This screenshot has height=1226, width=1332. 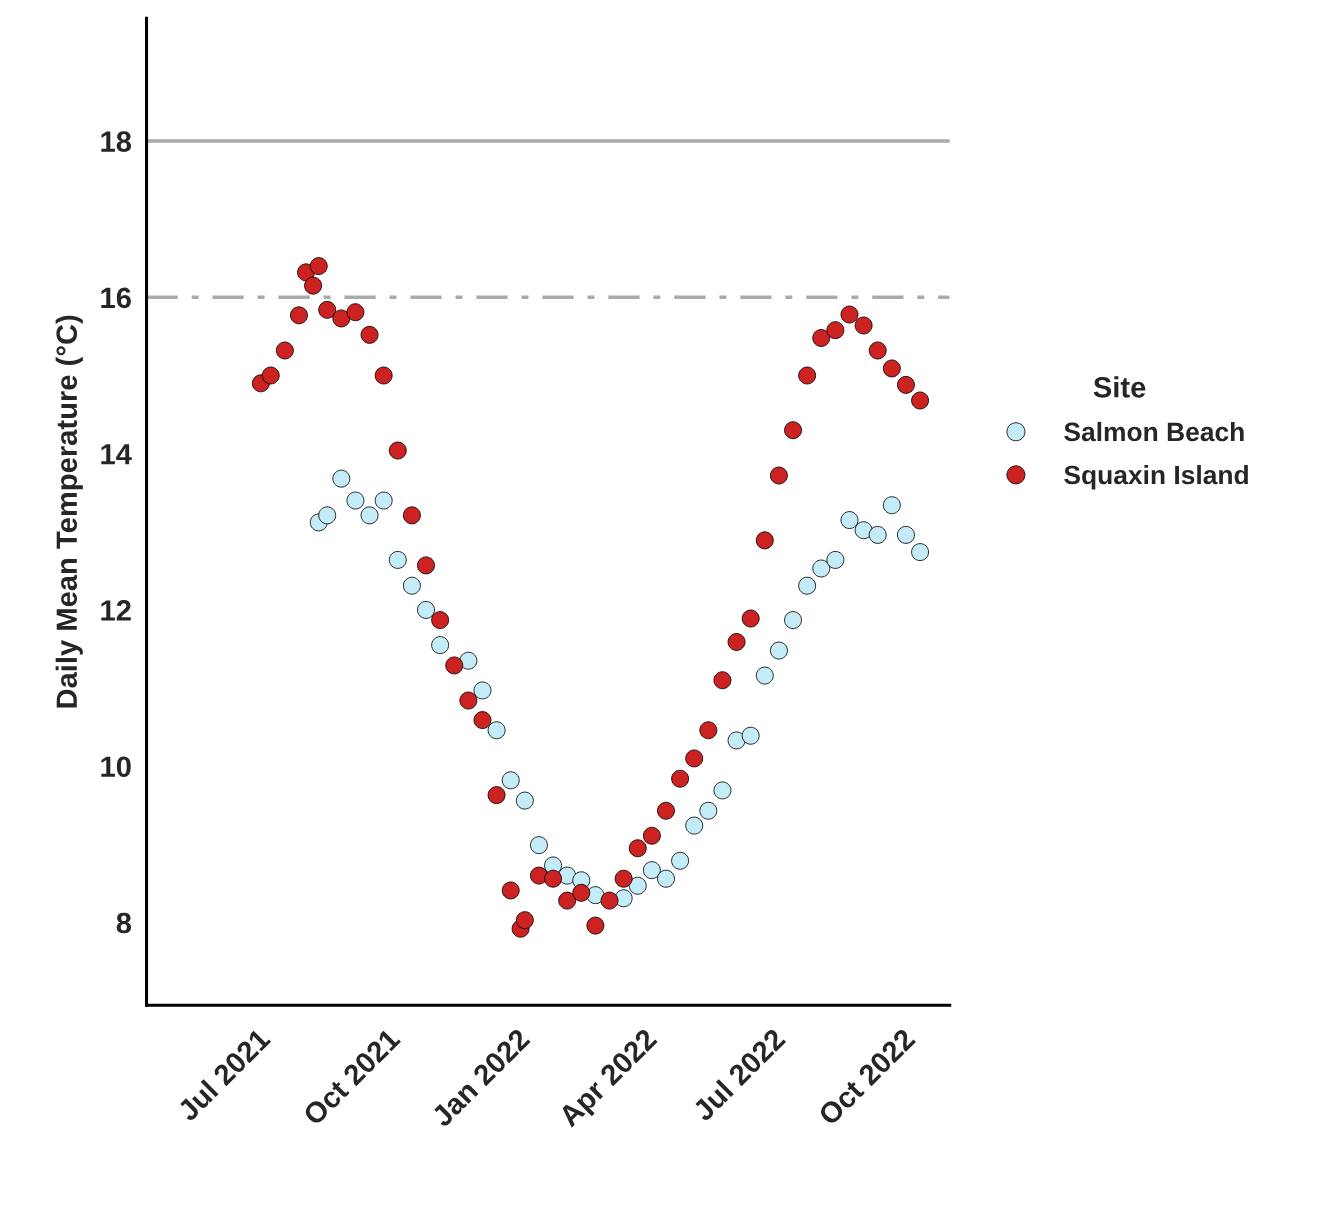 What do you see at coordinates (116, 298) in the screenshot?
I see `y-tick-label: 16` at bounding box center [116, 298].